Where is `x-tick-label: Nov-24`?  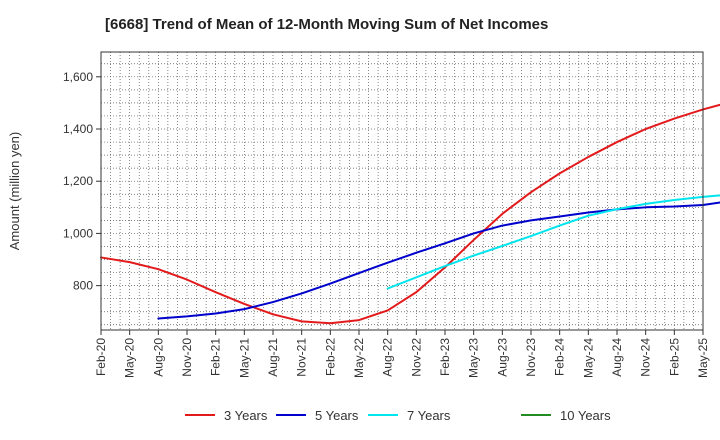
x-tick-label: Nov-24 is located at coordinates (646, 357).